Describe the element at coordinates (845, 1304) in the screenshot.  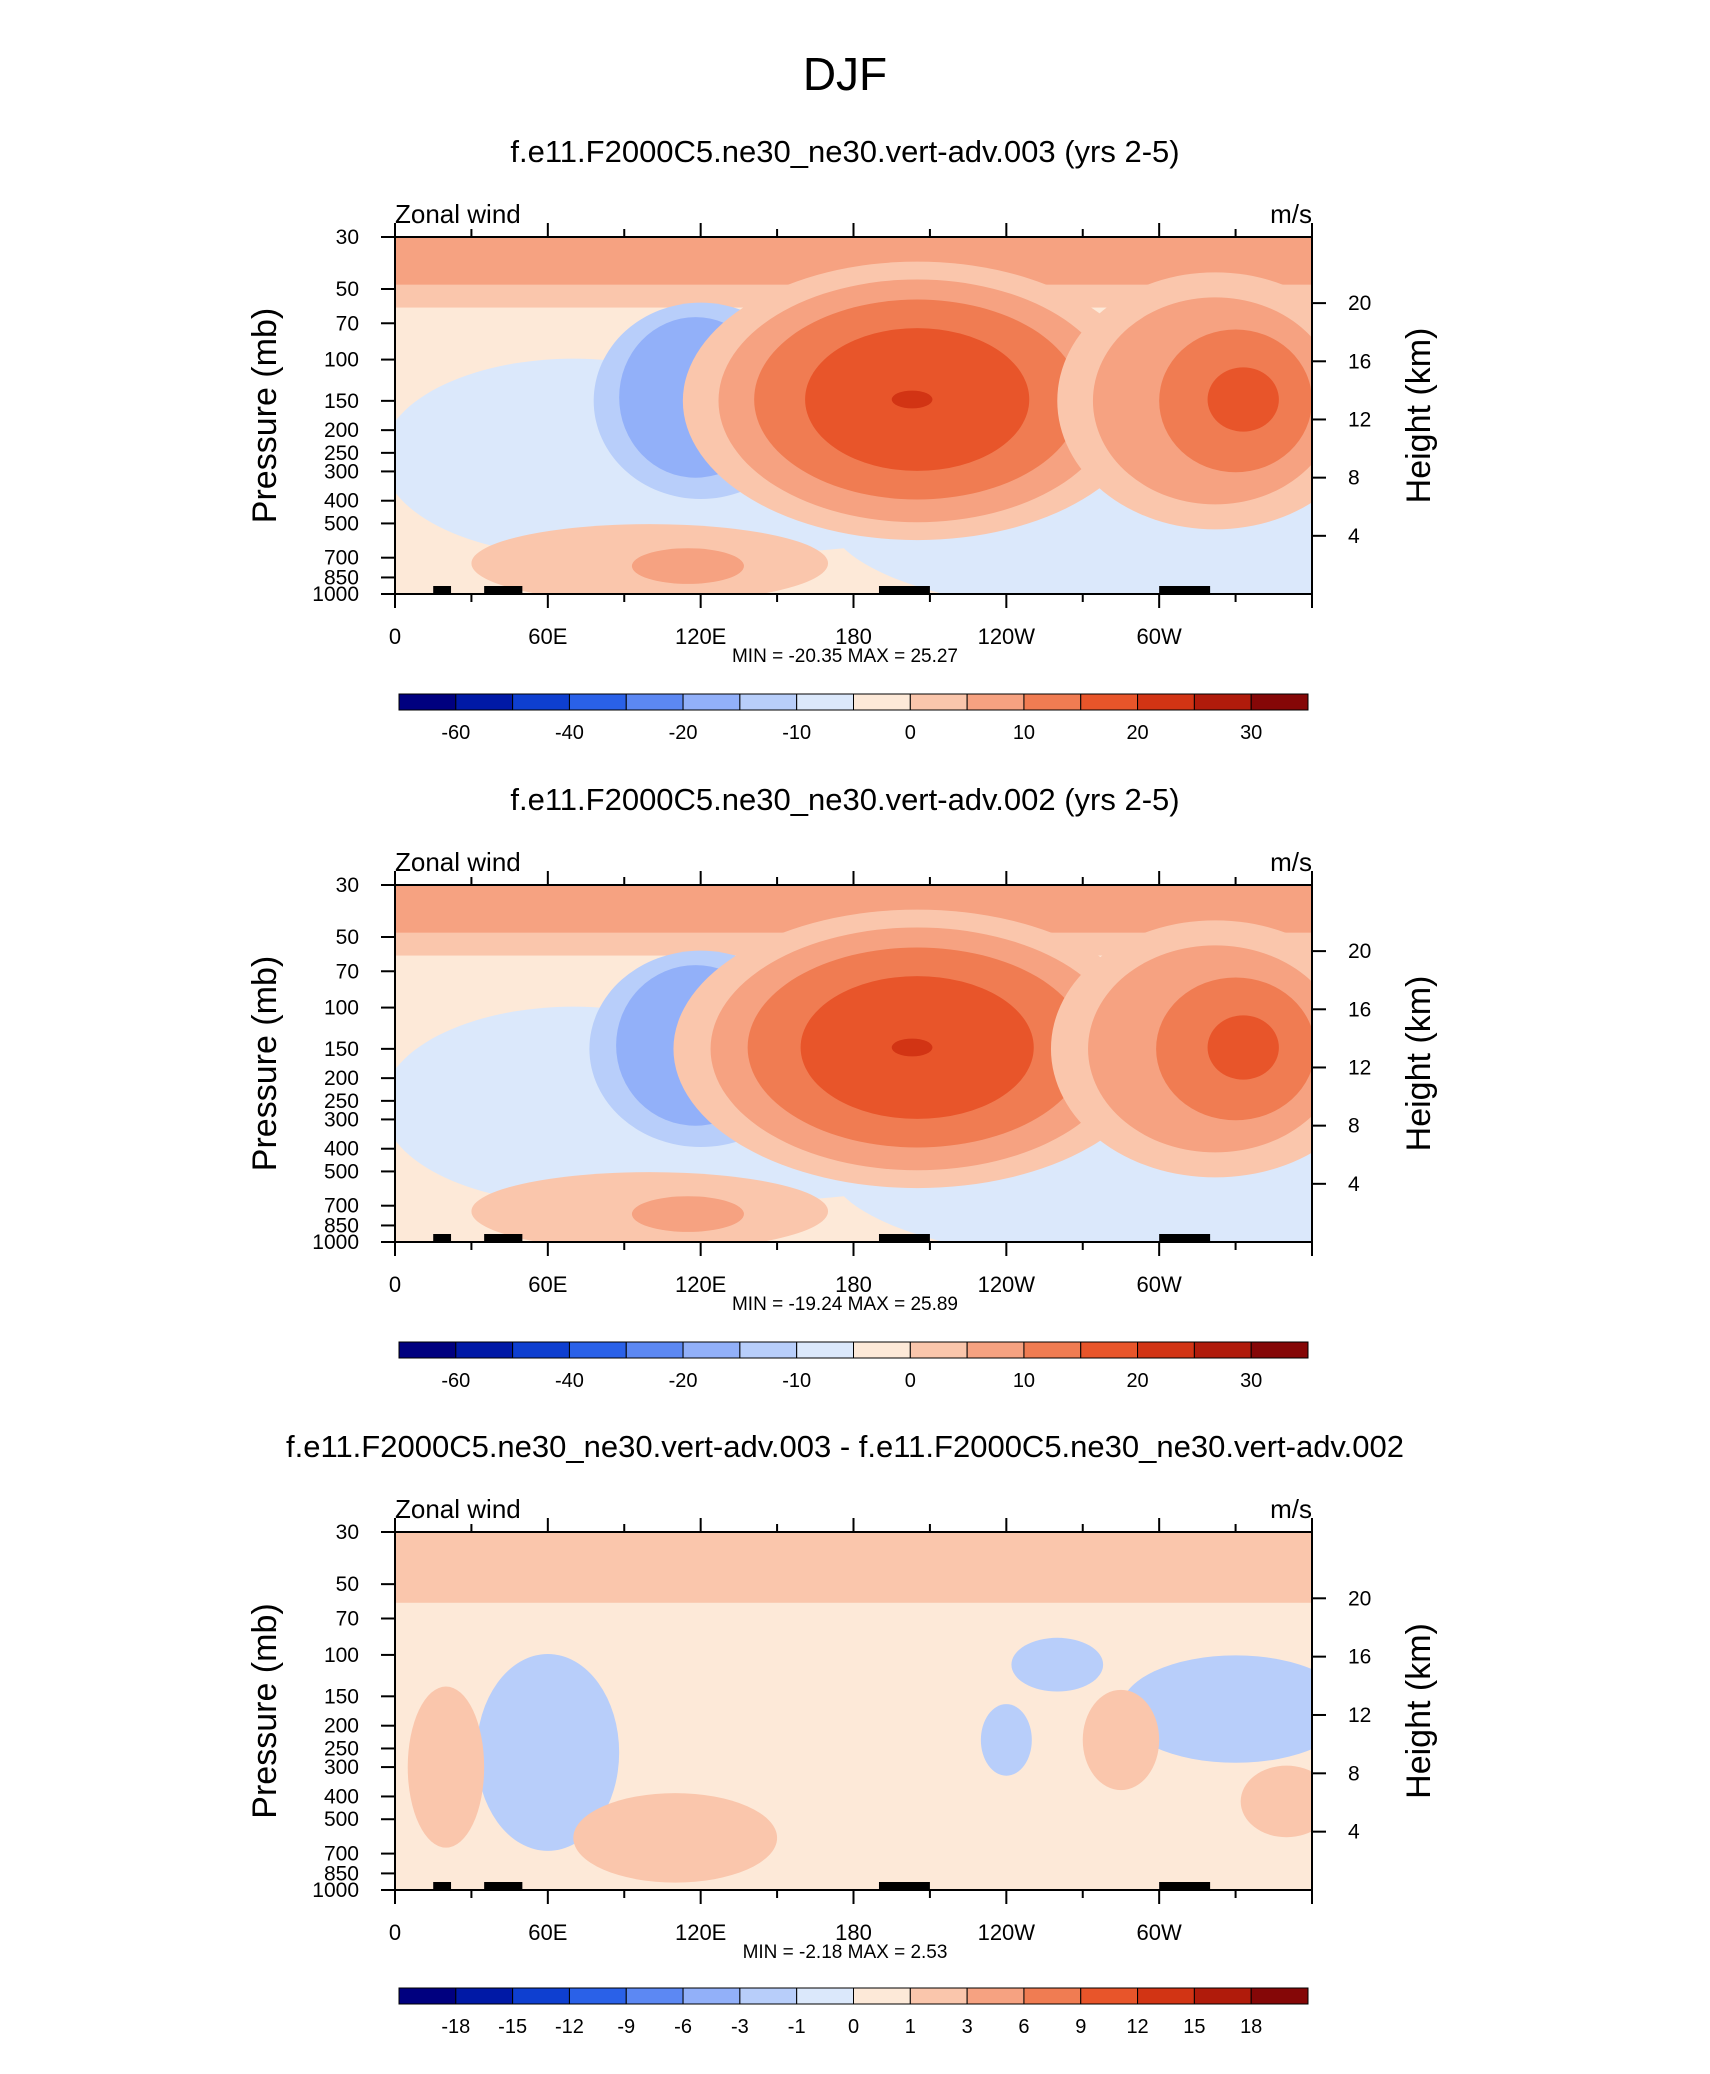
I see `min-max-label: MIN = -19.24 MAX = 25.89` at that location.